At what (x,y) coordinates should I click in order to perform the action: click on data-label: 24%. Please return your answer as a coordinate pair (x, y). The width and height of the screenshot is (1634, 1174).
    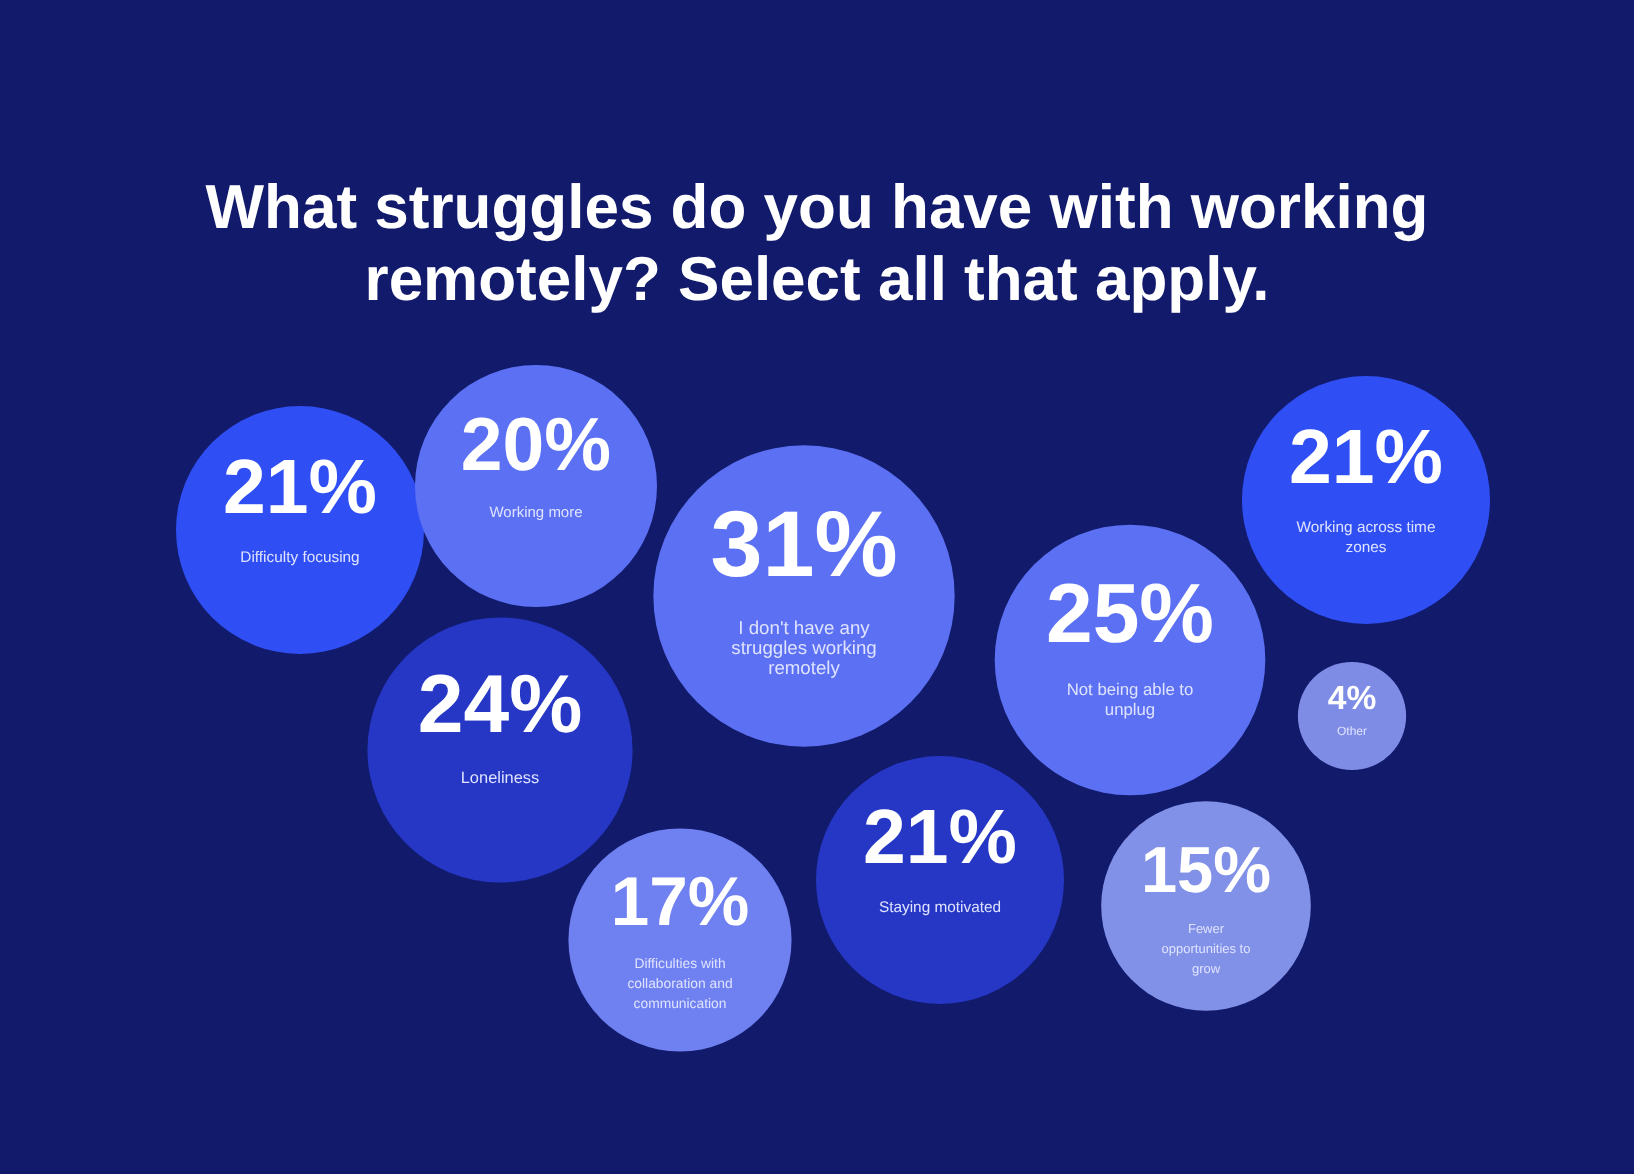
    Looking at the image, I should click on (500, 704).